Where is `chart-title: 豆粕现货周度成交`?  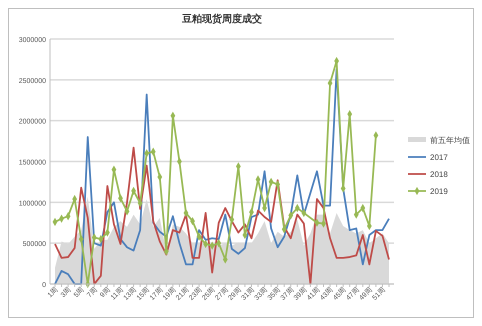
chart-title: 豆粕现货周度成交 is located at coordinates (221, 19).